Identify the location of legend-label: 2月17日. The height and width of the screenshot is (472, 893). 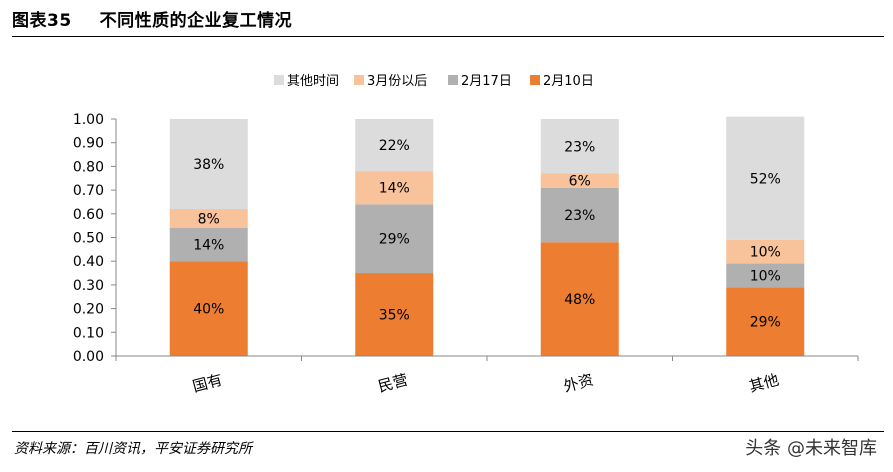
(486, 81).